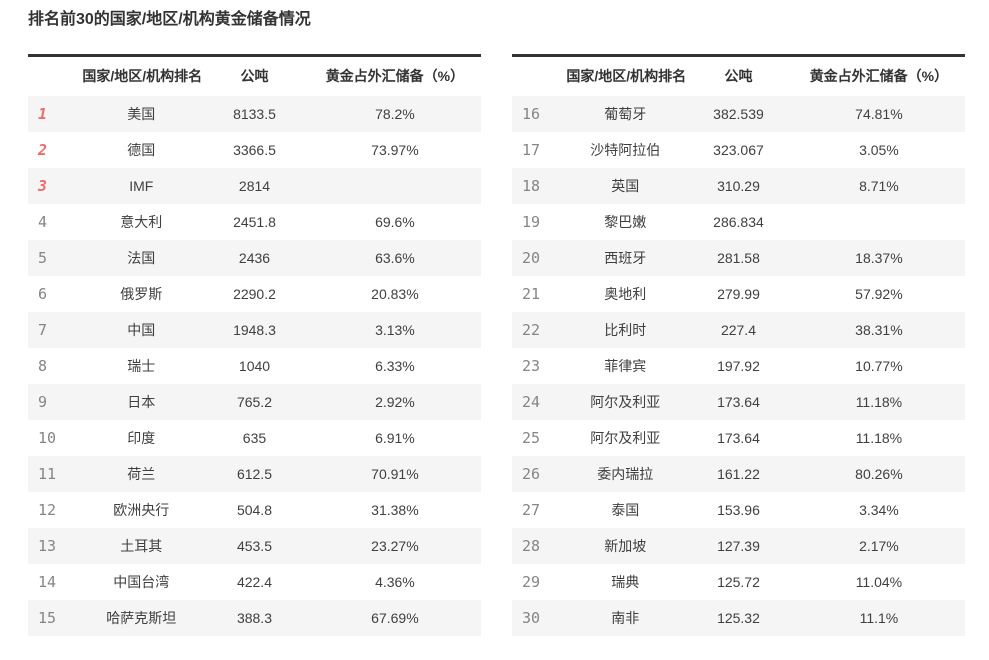 The image size is (989, 660). What do you see at coordinates (141, 293) in the screenshot?
I see `country-cell: 俄罗斯` at bounding box center [141, 293].